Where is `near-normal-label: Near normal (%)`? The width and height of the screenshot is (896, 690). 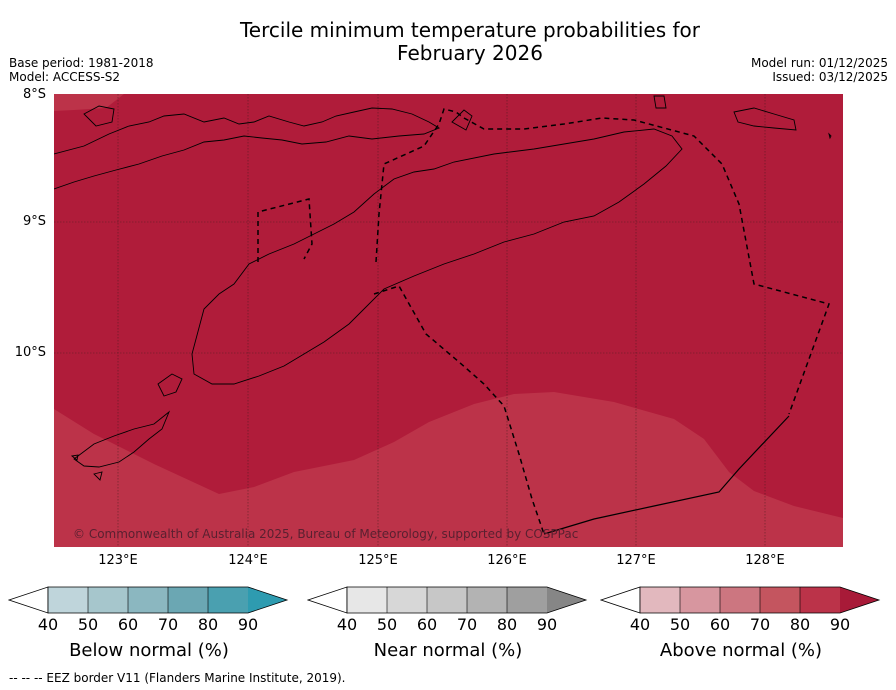 near-normal-label: Near normal (%) is located at coordinates (448, 650).